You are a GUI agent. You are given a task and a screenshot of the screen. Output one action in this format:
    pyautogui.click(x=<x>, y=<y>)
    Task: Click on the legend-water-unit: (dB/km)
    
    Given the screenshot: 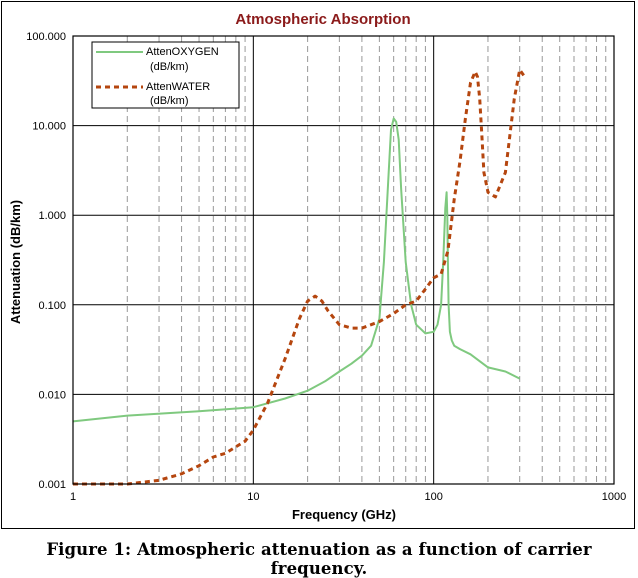 What is the action you would take?
    pyautogui.click(x=169, y=101)
    